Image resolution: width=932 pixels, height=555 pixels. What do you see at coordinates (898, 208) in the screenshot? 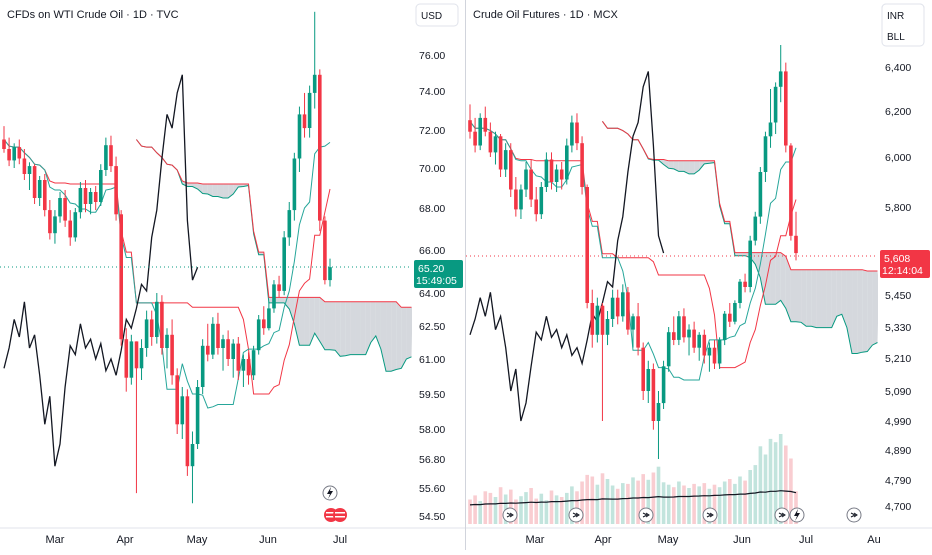
I see `y-tick-label: 5,800` at bounding box center [898, 208].